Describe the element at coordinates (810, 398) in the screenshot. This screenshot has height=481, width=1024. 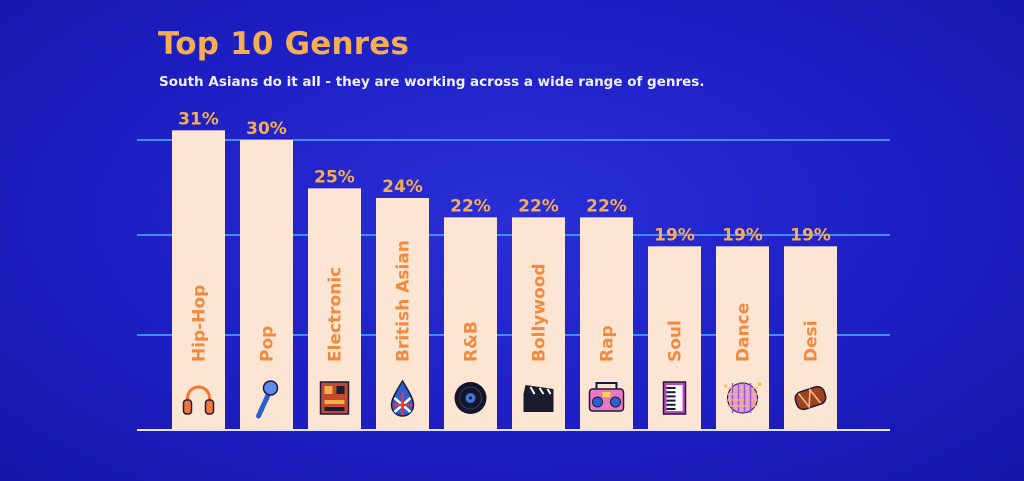
I see `dhol-drum-icon` at that location.